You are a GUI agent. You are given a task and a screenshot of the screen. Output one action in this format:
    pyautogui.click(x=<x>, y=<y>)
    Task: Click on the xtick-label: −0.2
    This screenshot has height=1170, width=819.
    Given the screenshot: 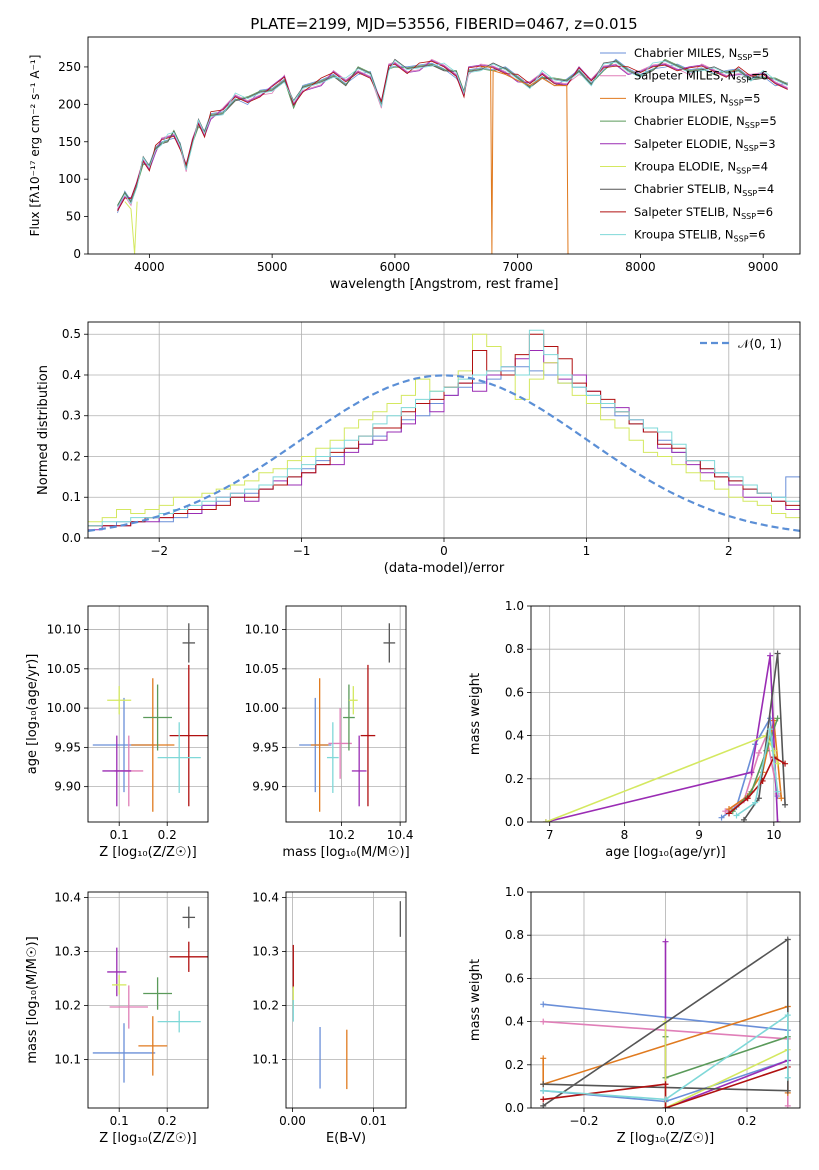 What is the action you would take?
    pyautogui.click(x=583, y=1121)
    